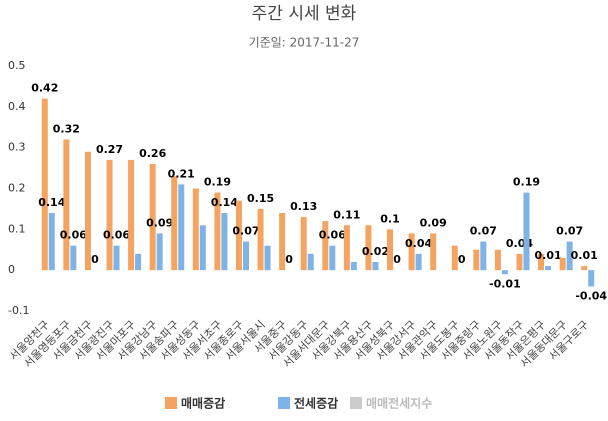 Image resolution: width=608 pixels, height=421 pixels. Describe the element at coordinates (17, 147) in the screenshot. I see `y-tick-label: 0.3` at that location.